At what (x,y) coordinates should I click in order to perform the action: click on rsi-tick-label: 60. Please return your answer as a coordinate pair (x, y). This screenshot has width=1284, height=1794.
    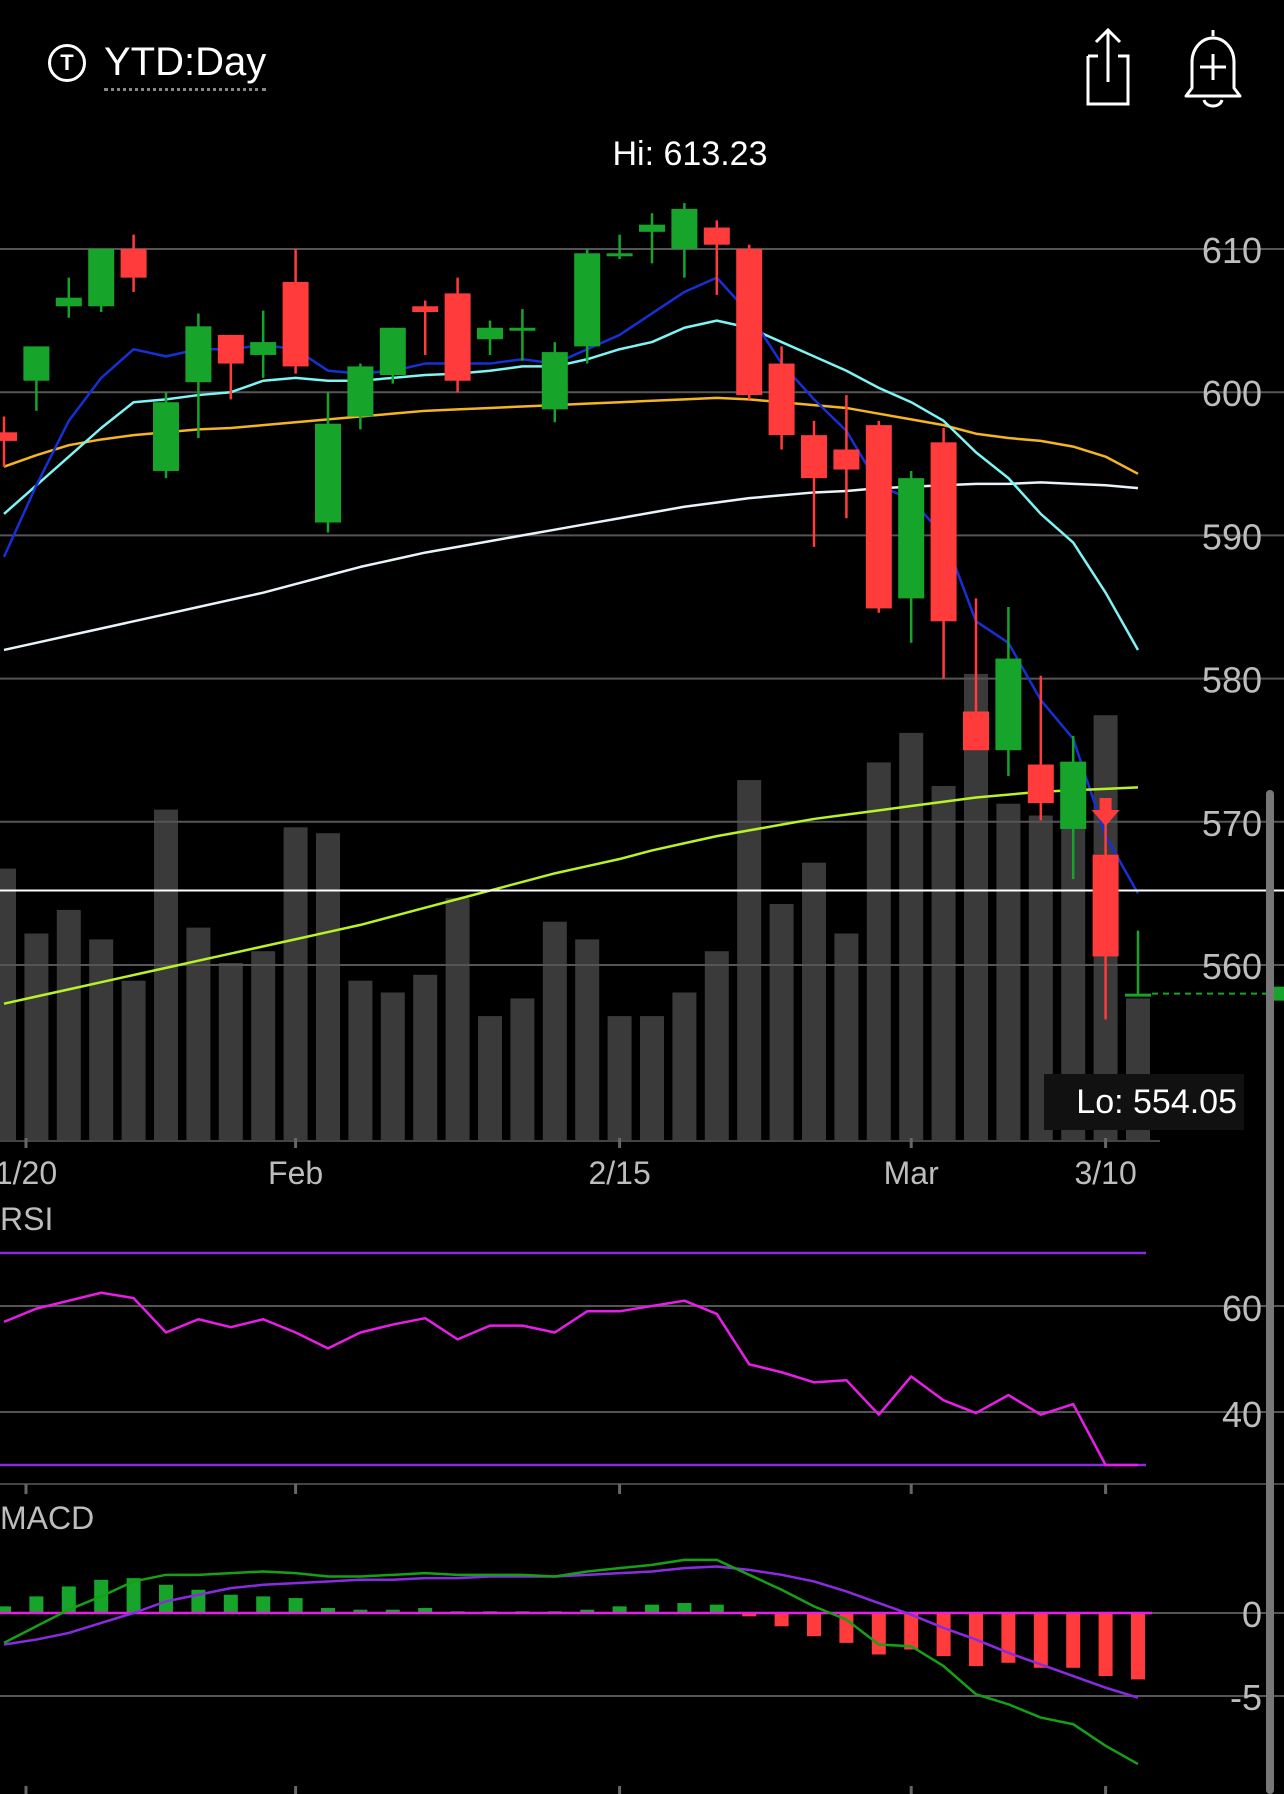
    Looking at the image, I should click on (1242, 1308).